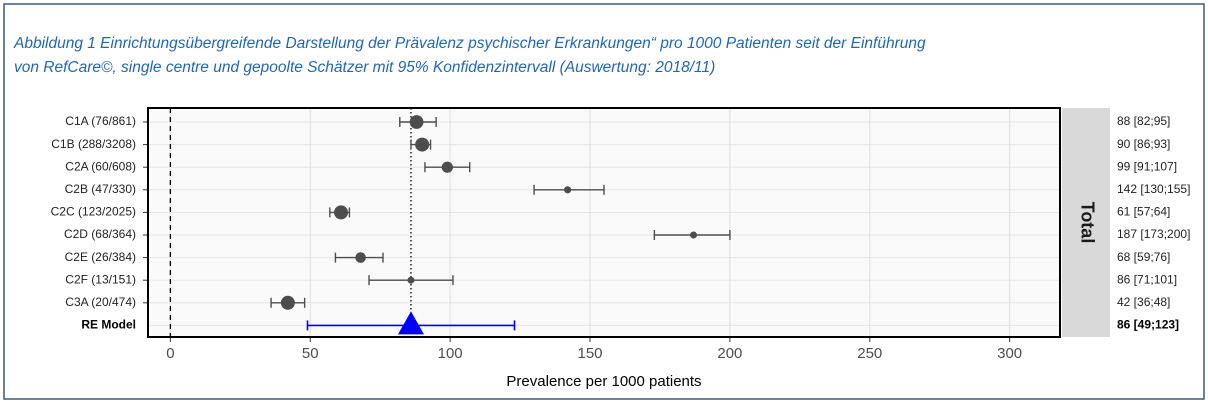 The width and height of the screenshot is (1208, 403). I want to click on x-tick-label: 250, so click(869, 353).